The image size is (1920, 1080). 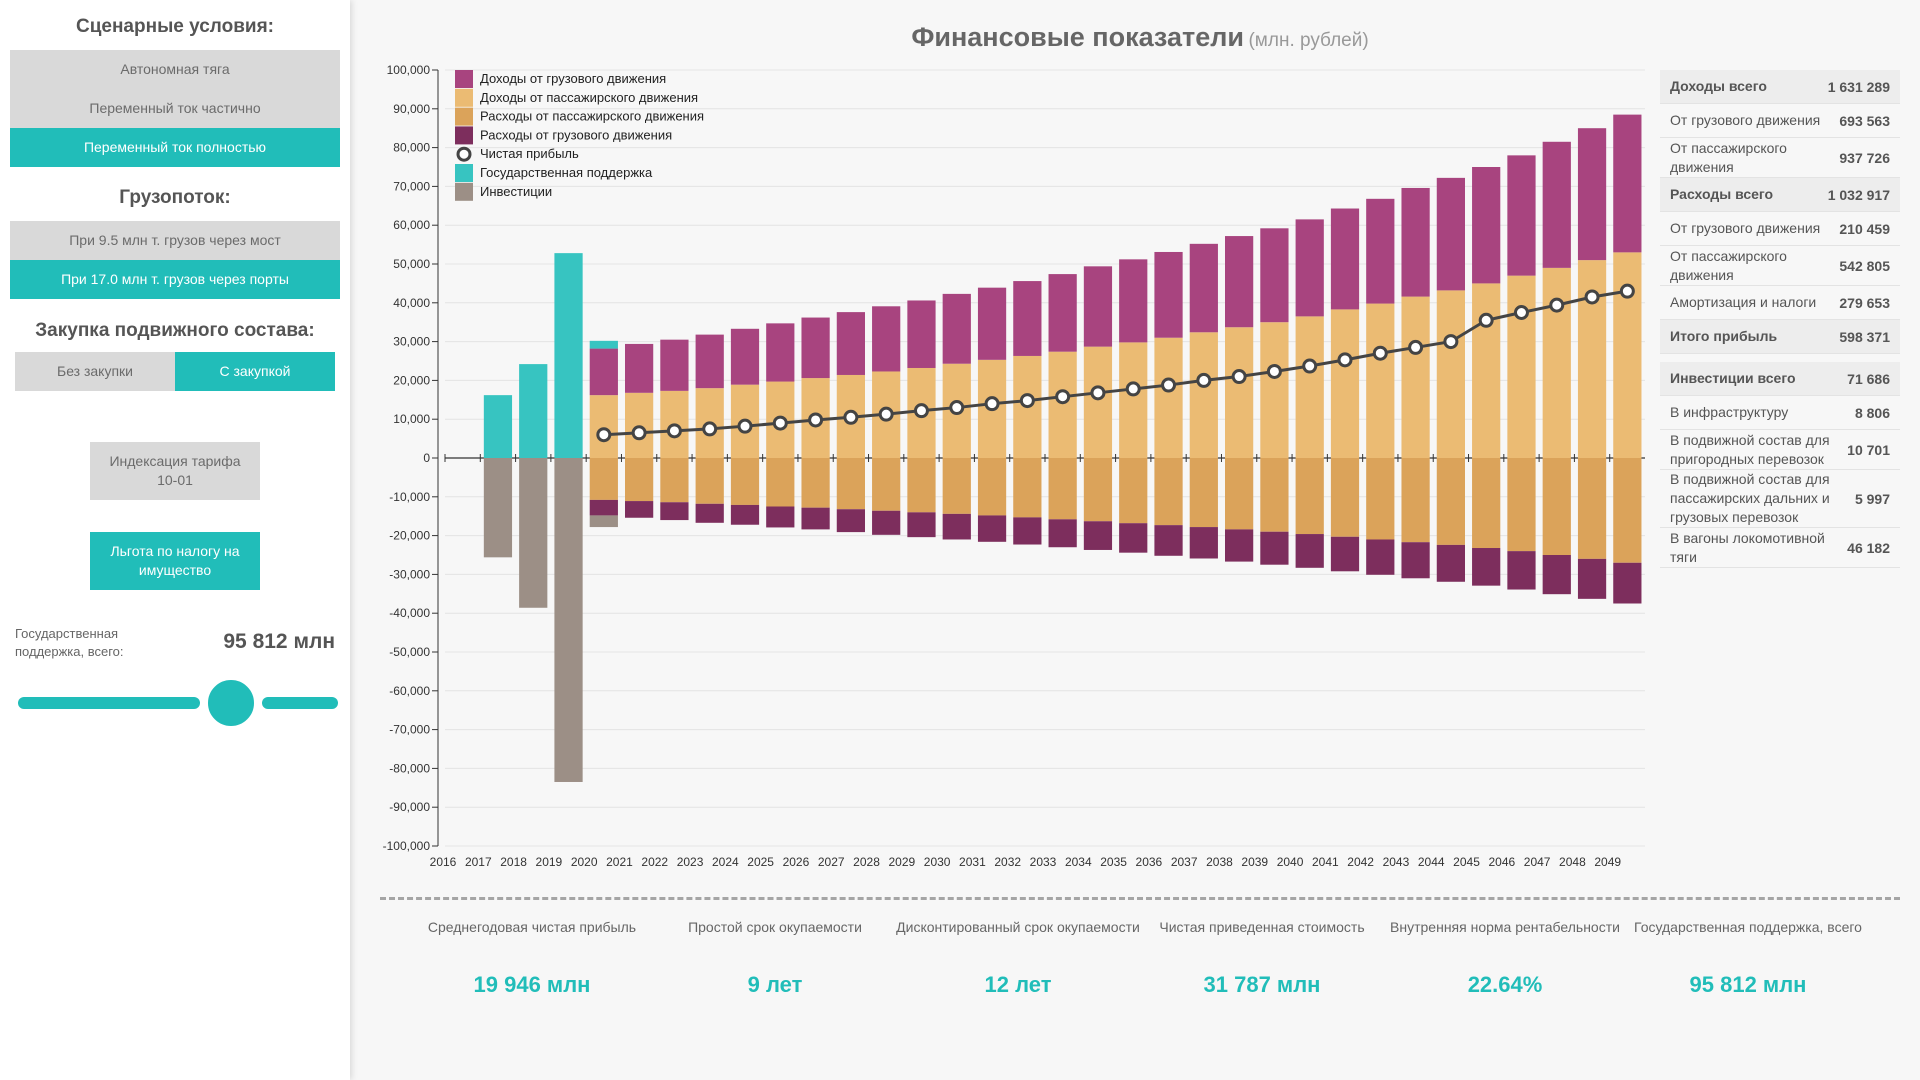 What do you see at coordinates (1780, 87) in the screenshot?
I see `summary-row: Доходы всего 1 631 289` at bounding box center [1780, 87].